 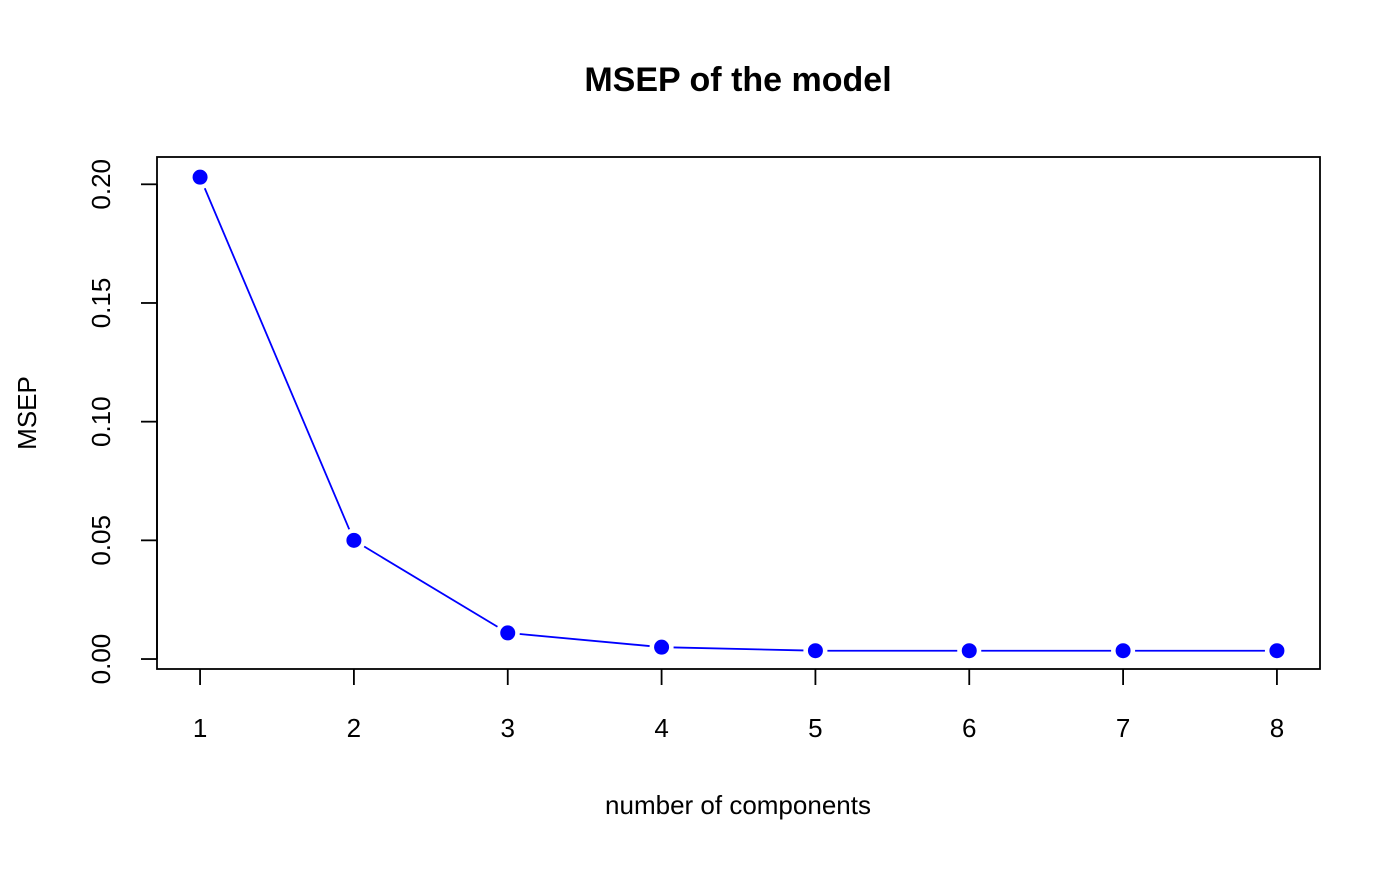 What do you see at coordinates (27, 413) in the screenshot?
I see `y-axis-label: MSEP` at bounding box center [27, 413].